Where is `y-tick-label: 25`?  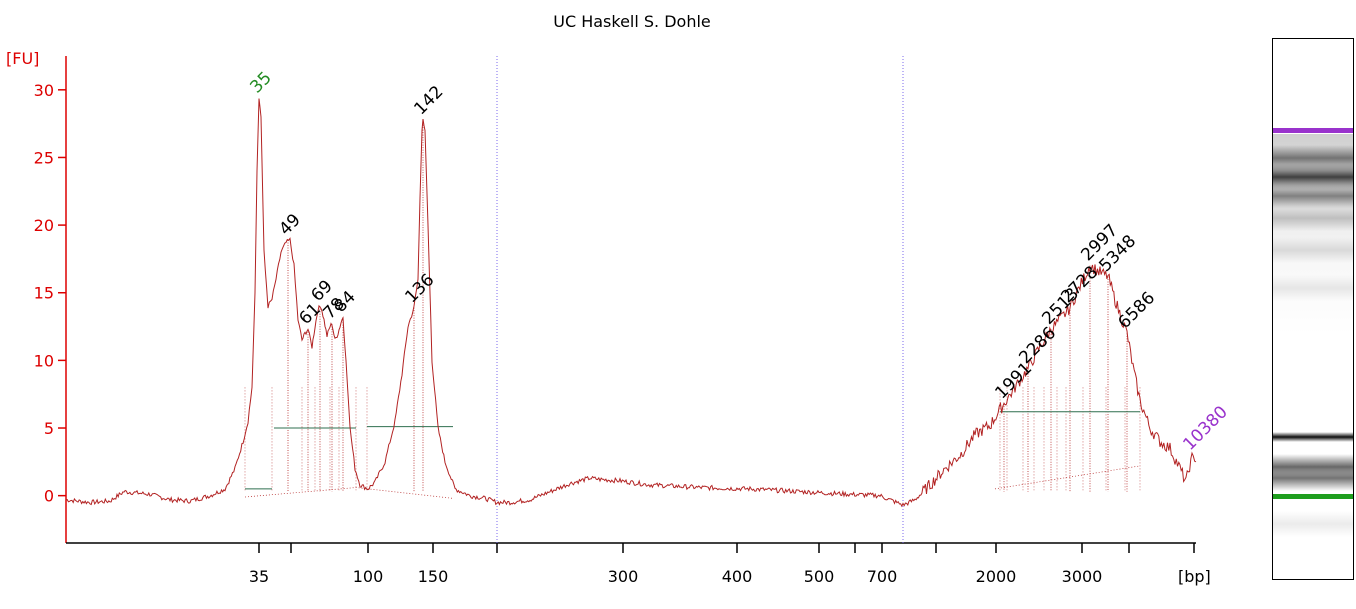 y-tick-label: 25 is located at coordinates (44, 157).